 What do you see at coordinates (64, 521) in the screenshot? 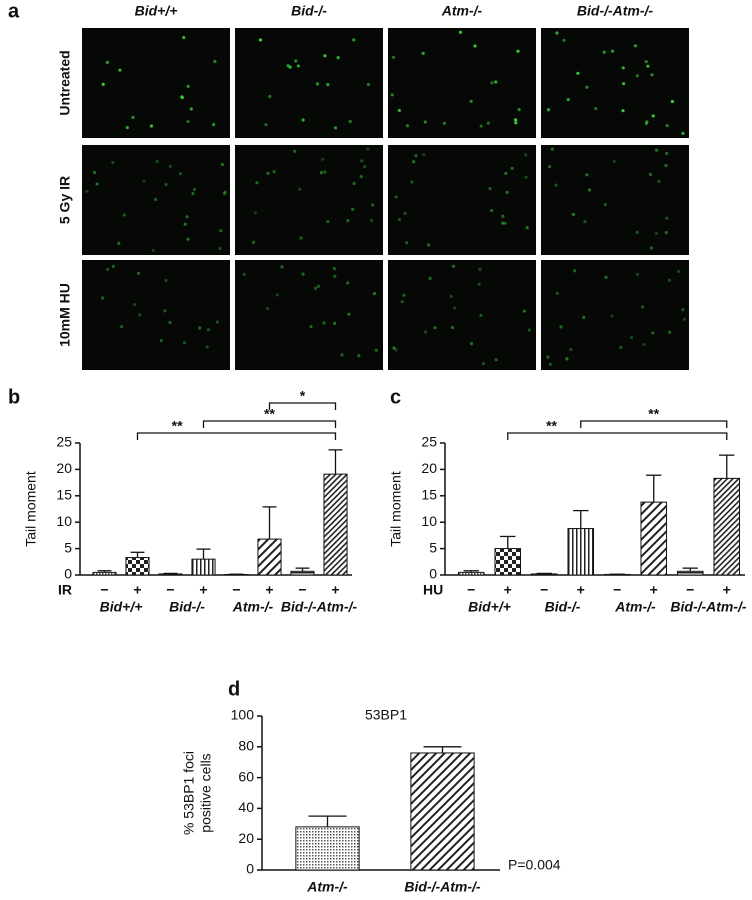
I see `y-tick-label: 10` at bounding box center [64, 521].